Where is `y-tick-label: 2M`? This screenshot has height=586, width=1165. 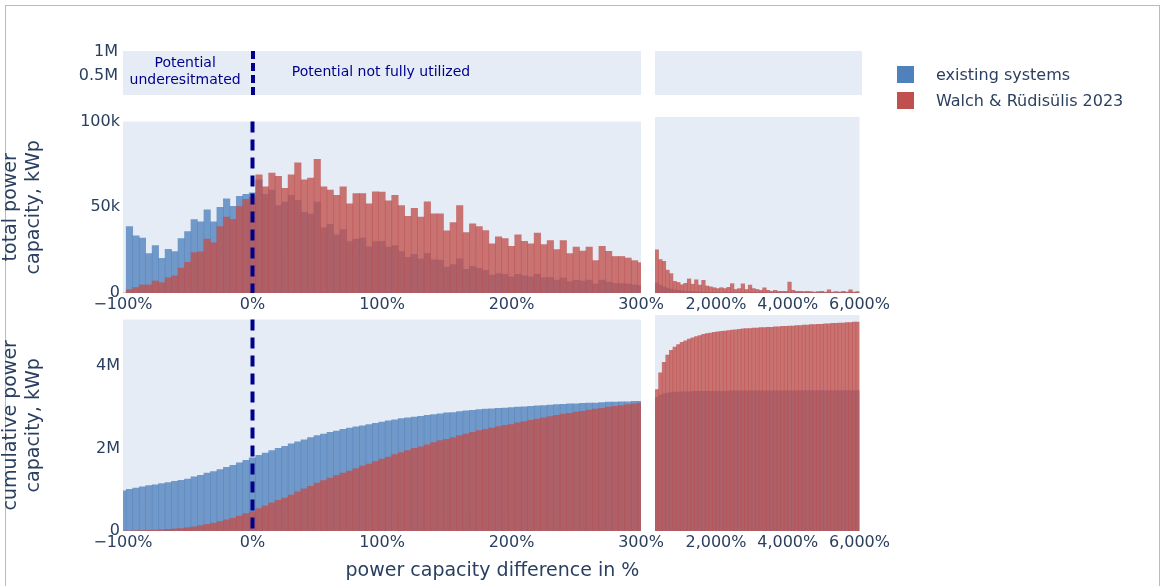 y-tick-label: 2M is located at coordinates (108, 447).